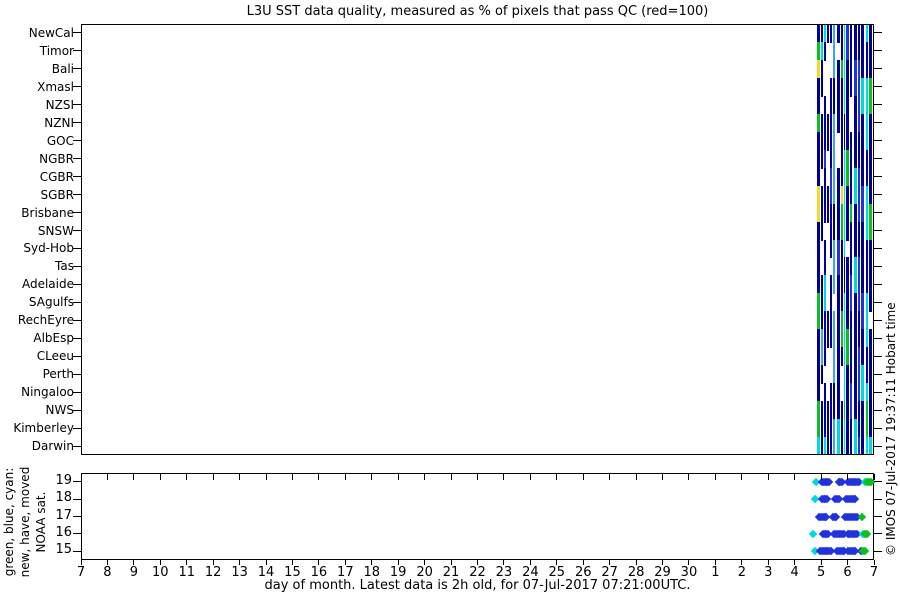 Image resolution: width=900 pixels, height=600 pixels. What do you see at coordinates (504, 572) in the screenshot?
I see `day-tick-label: 23` at bounding box center [504, 572].